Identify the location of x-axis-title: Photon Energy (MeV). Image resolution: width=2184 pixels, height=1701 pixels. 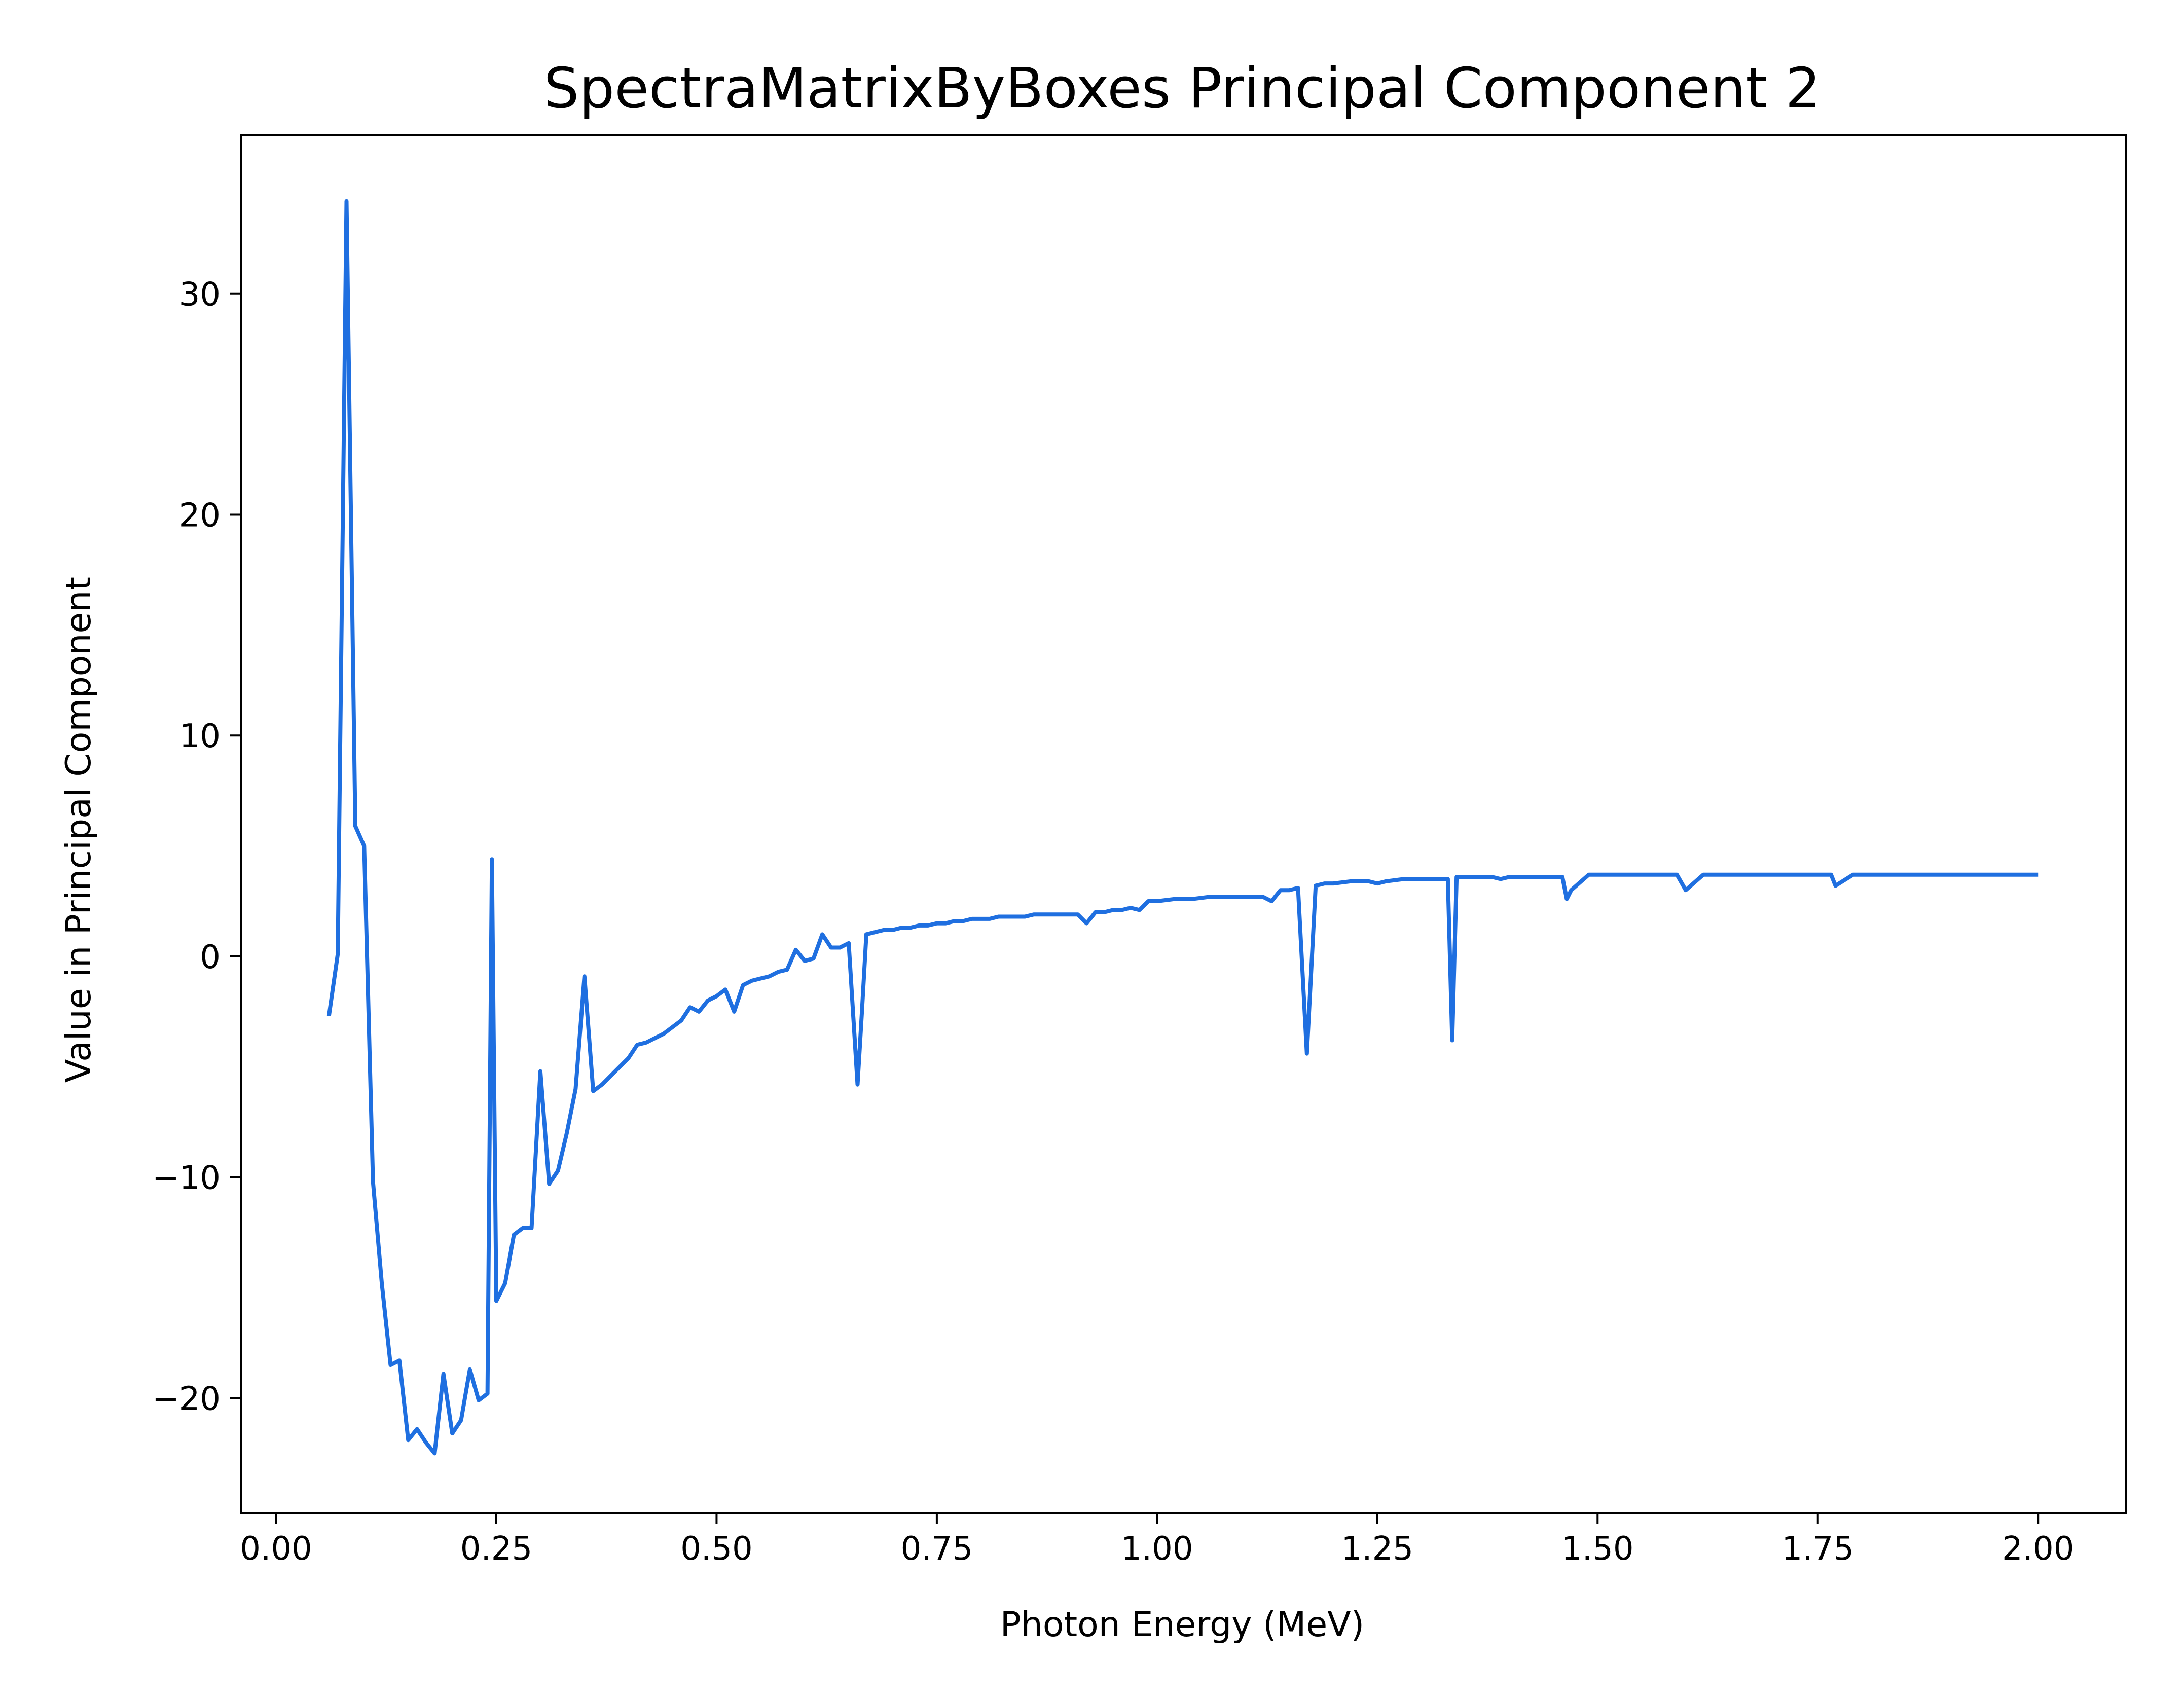
(1182, 1625).